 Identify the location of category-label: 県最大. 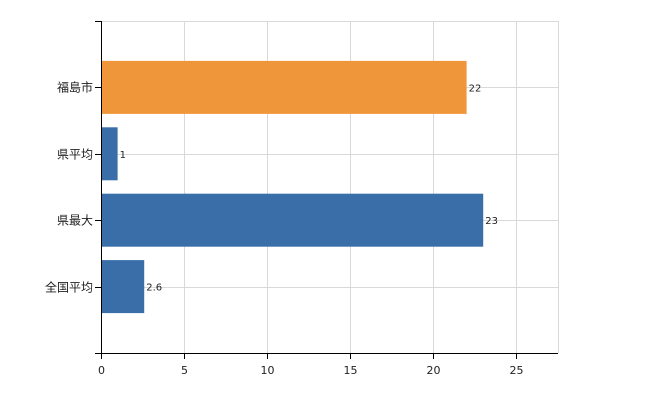
(75, 221).